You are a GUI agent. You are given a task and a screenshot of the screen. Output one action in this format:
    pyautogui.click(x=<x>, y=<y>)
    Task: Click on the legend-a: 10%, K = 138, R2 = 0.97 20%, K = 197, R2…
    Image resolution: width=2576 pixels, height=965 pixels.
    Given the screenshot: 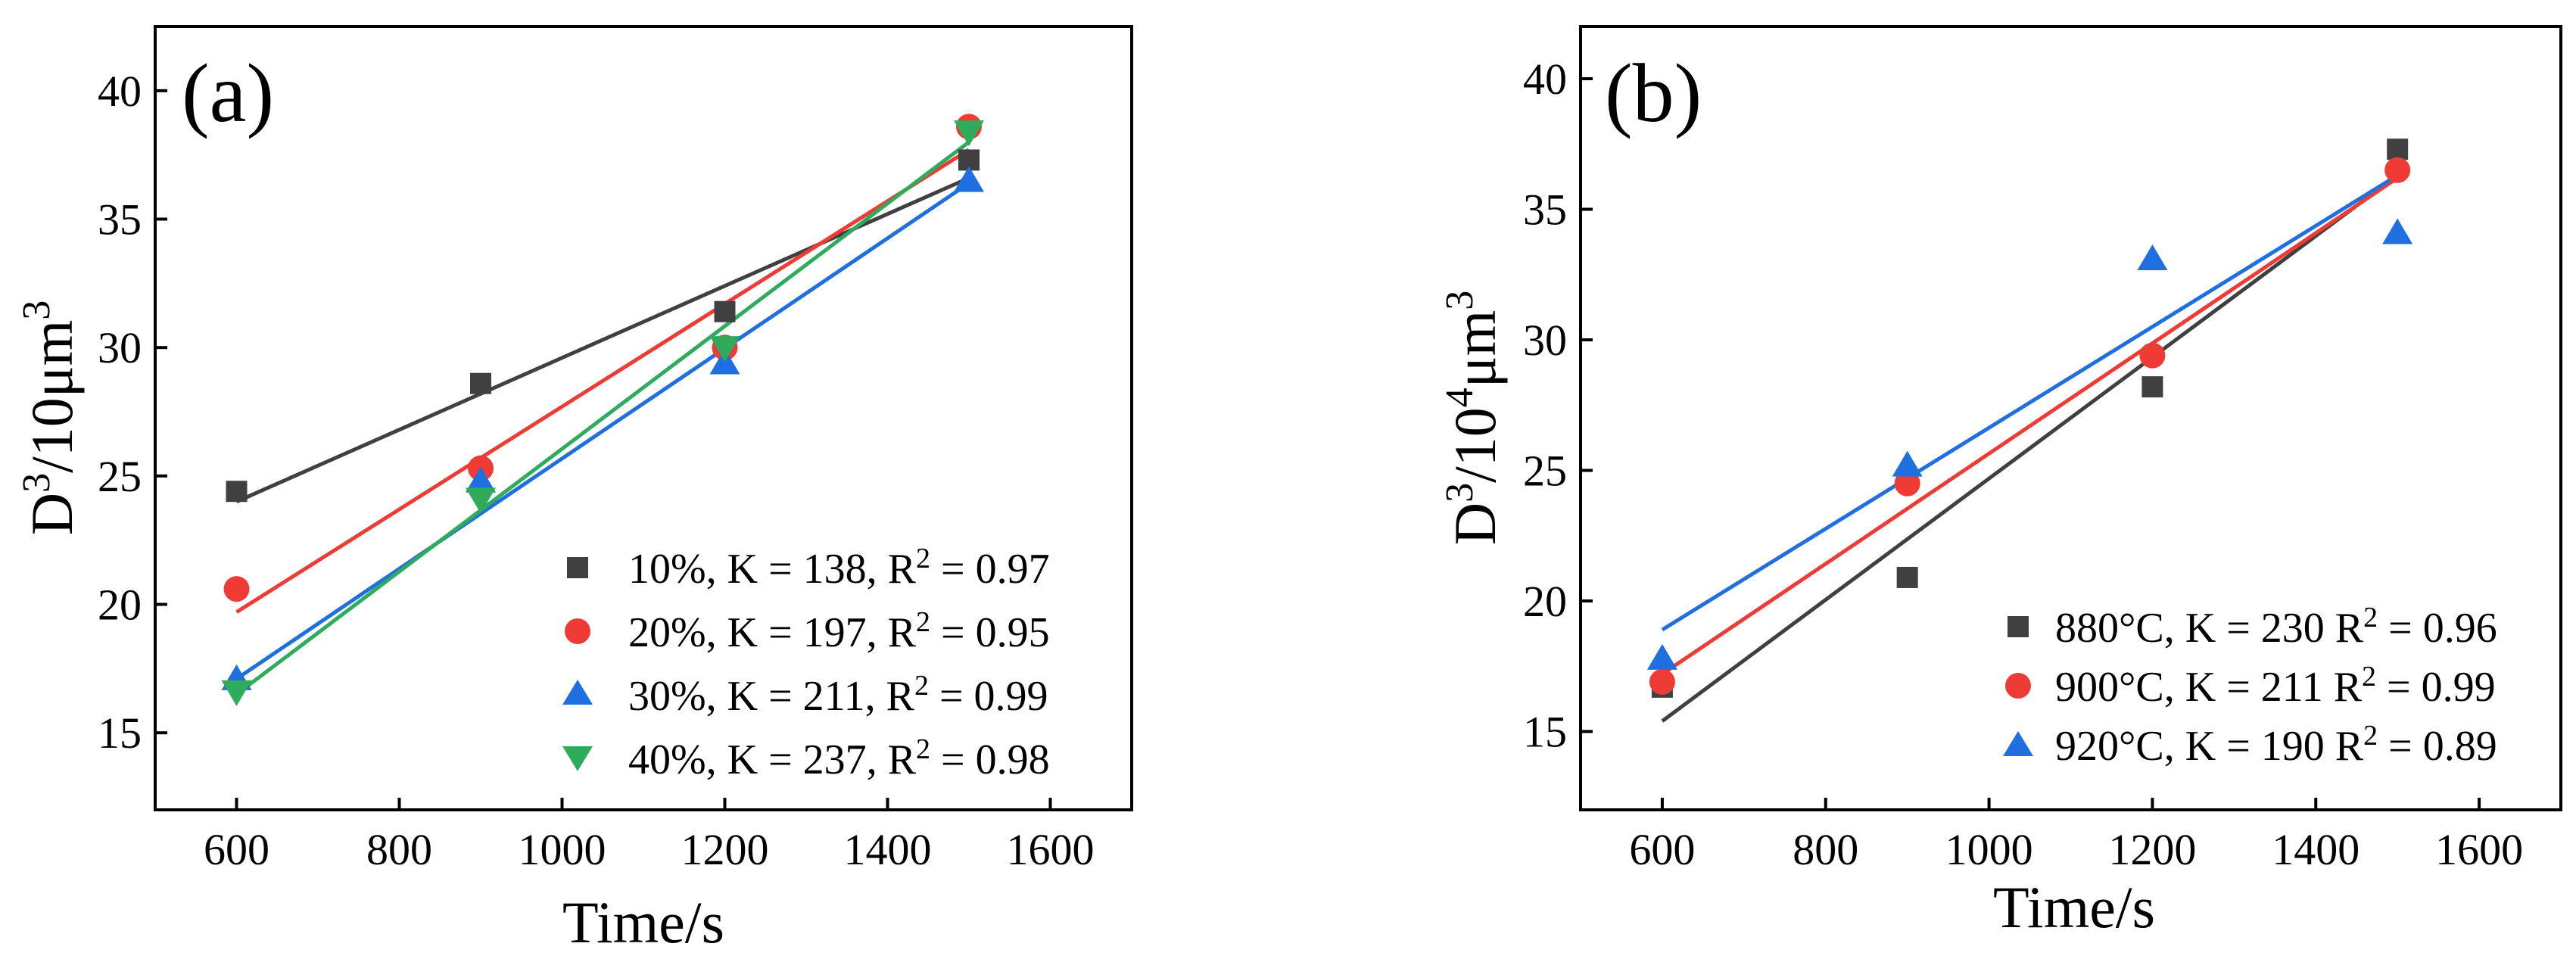 What is the action you would take?
    pyautogui.click(x=806, y=663)
    